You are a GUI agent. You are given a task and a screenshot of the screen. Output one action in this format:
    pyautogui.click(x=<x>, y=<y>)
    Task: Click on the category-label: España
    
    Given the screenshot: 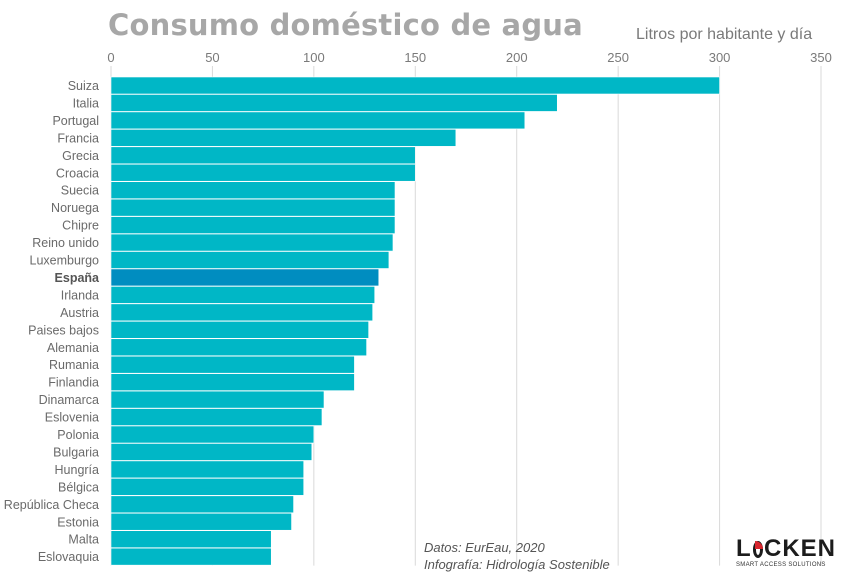 What is the action you would take?
    pyautogui.click(x=78, y=278)
    